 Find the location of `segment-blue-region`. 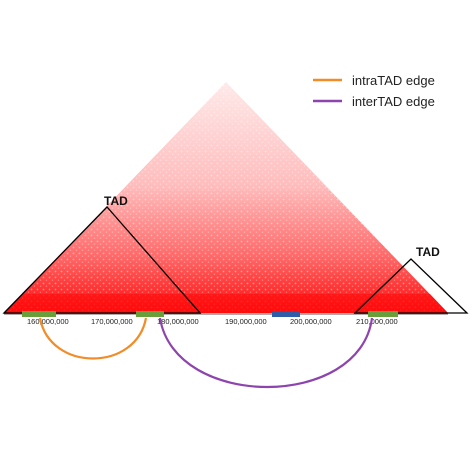

segment-blue-region is located at coordinates (286, 314).